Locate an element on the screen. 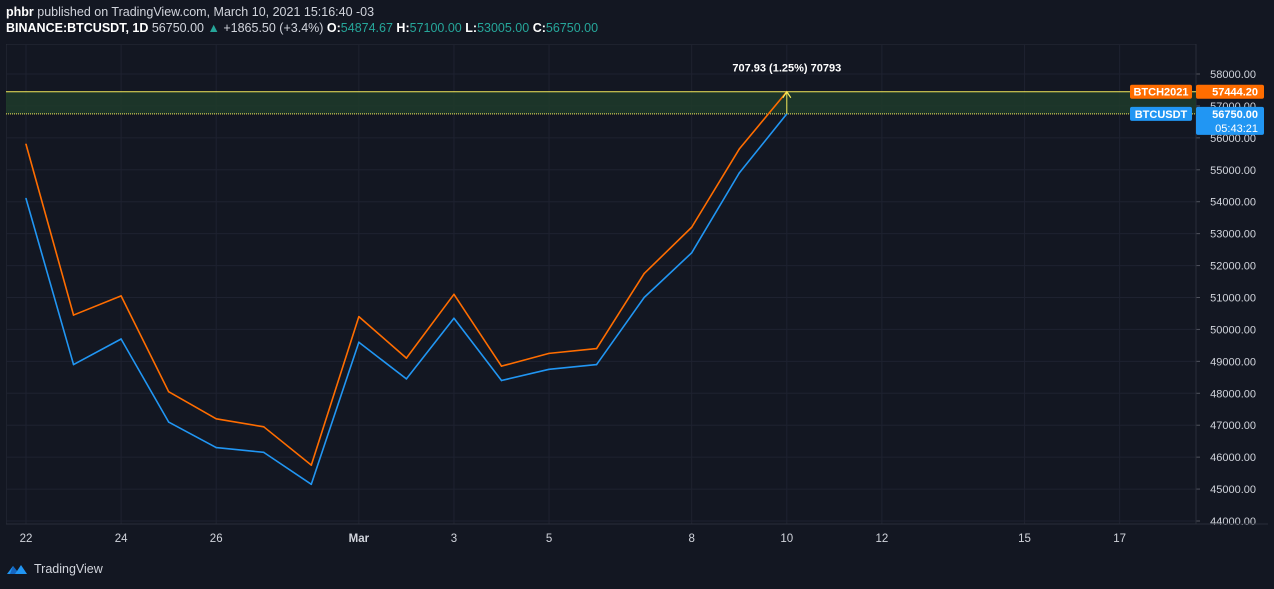 The height and width of the screenshot is (589, 1274). footer-brand: TradingView is located at coordinates (68, 569).